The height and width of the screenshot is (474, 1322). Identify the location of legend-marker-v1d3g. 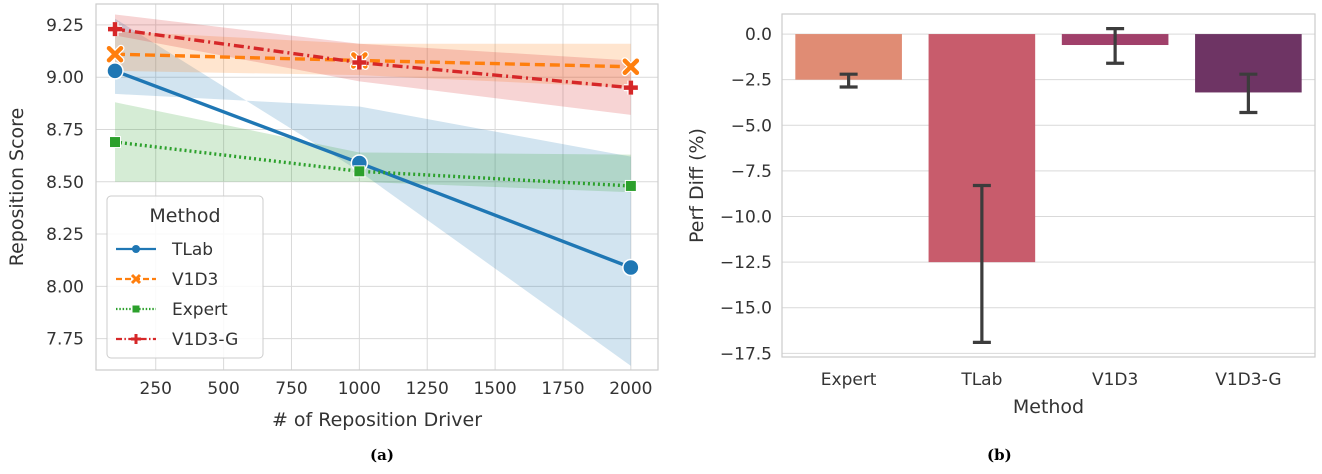
(136, 339).